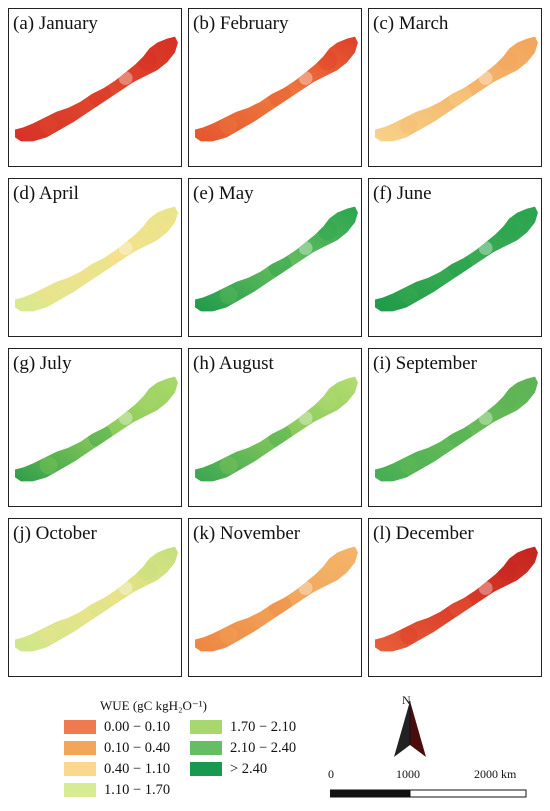  I want to click on scale-tick-1000: 1000, so click(408, 774).